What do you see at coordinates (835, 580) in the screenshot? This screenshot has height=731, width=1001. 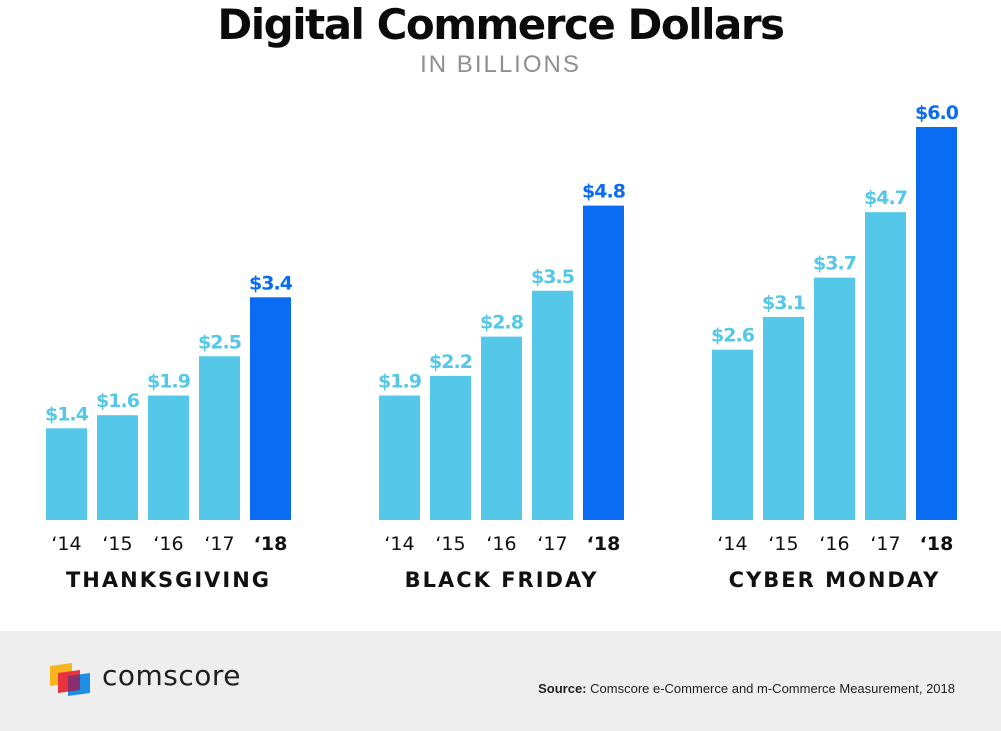 I see `group-title: CYBER MONDAY` at bounding box center [835, 580].